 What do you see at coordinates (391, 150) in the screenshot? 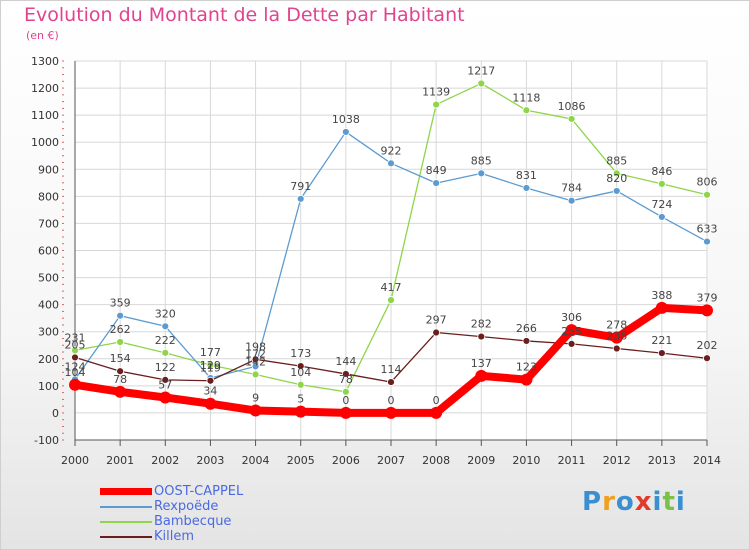
I see `data-label: 922` at bounding box center [391, 150].